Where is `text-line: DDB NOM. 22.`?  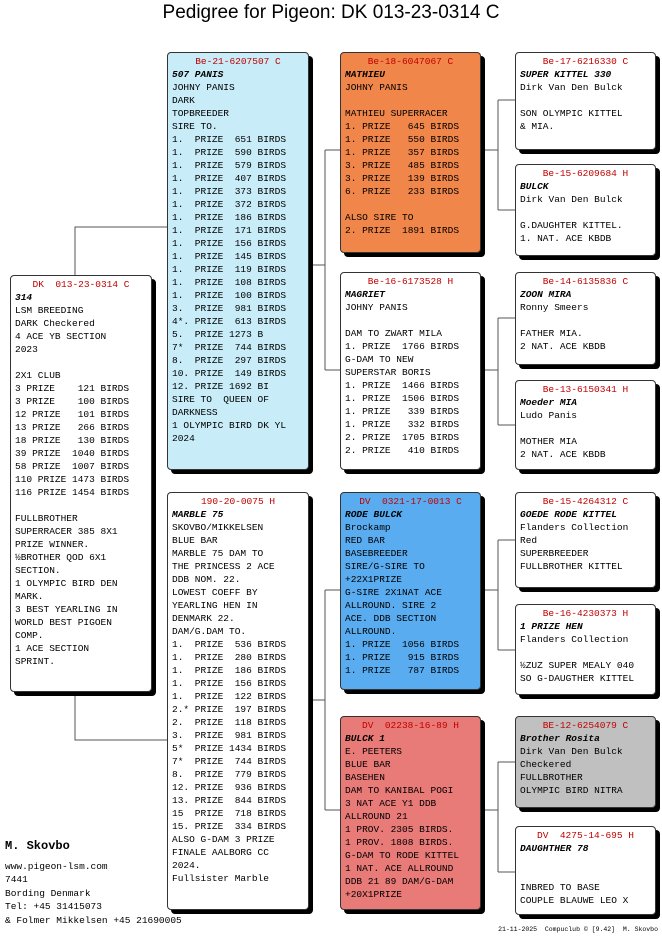 text-line: DDB NOM. 22. is located at coordinates (206, 579).